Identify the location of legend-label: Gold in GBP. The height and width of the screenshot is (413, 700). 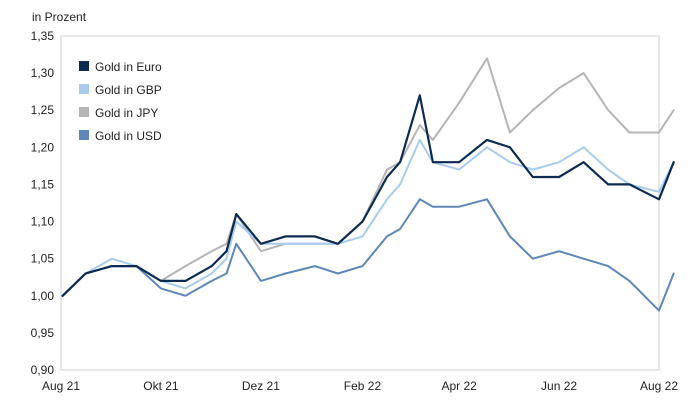
(128, 90).